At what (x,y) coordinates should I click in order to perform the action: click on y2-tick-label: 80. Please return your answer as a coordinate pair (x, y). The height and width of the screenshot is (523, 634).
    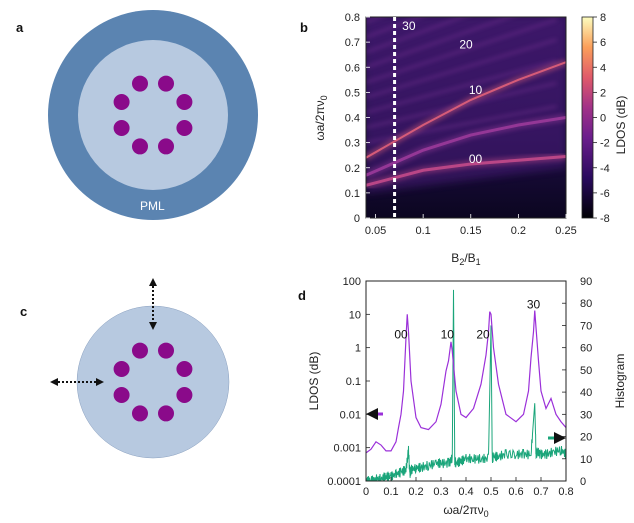
    Looking at the image, I should click on (586, 304).